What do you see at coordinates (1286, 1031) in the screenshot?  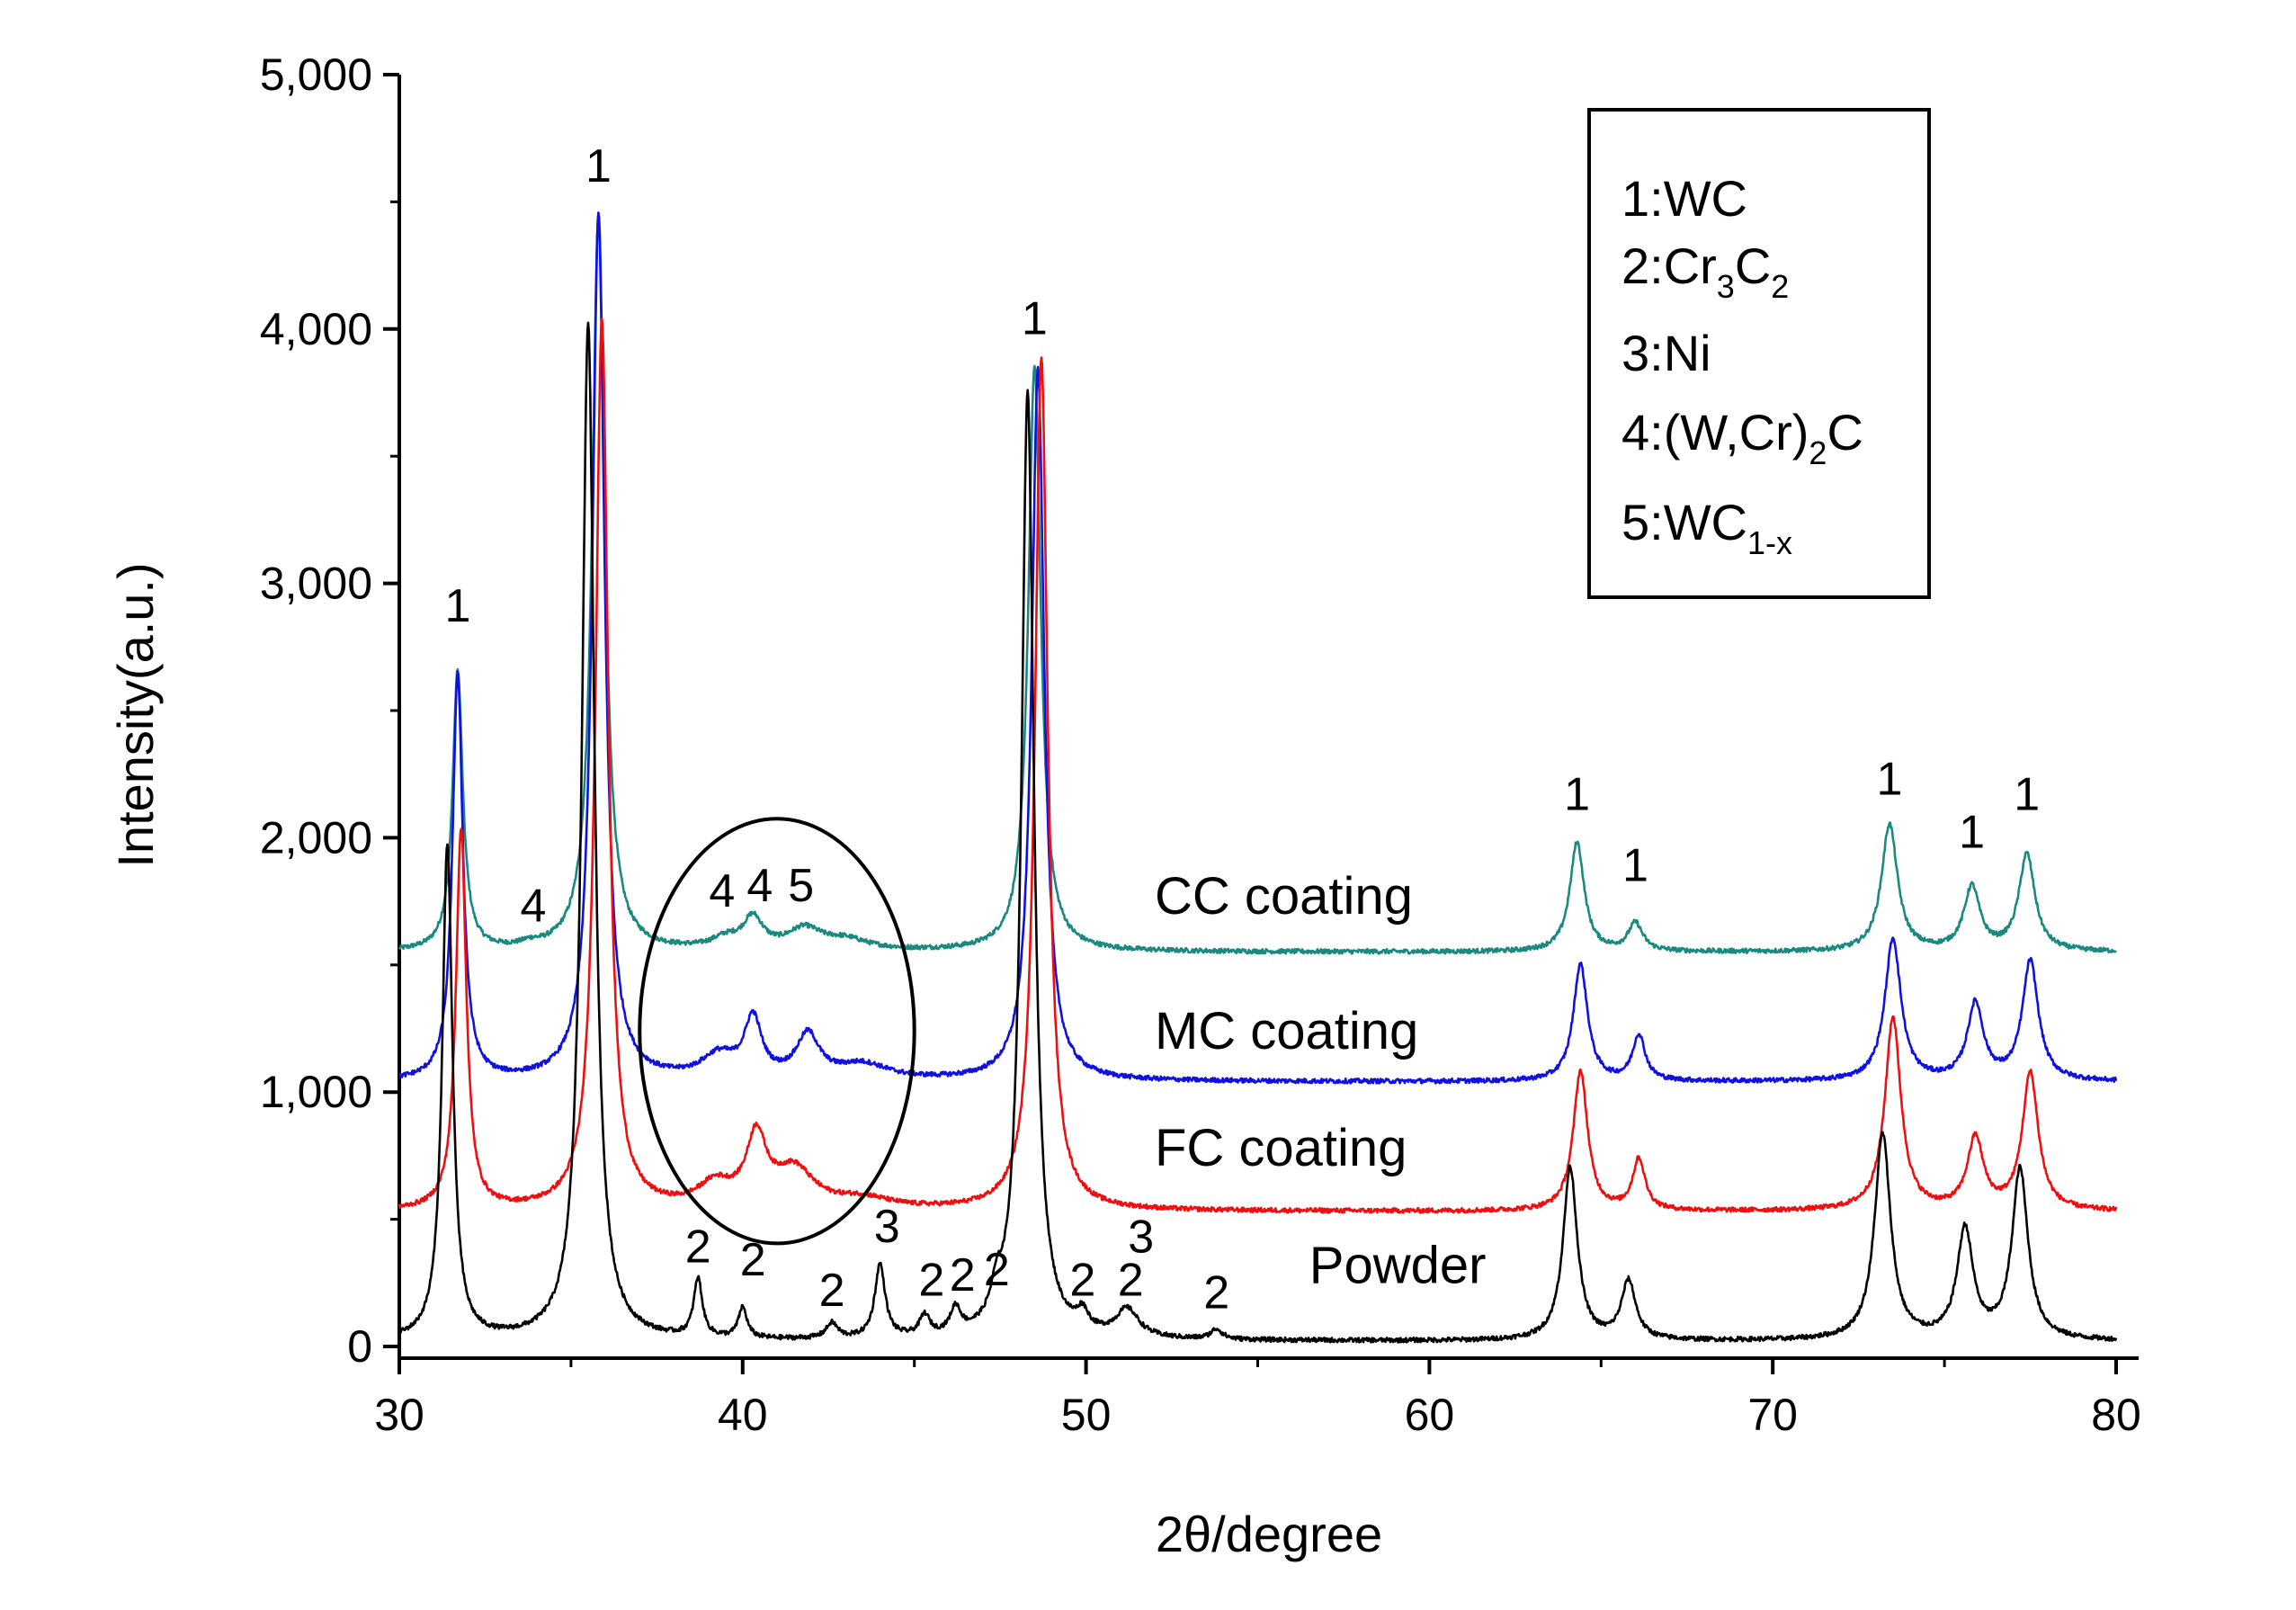 I see `series-label-mc-coating: MC coating` at bounding box center [1286, 1031].